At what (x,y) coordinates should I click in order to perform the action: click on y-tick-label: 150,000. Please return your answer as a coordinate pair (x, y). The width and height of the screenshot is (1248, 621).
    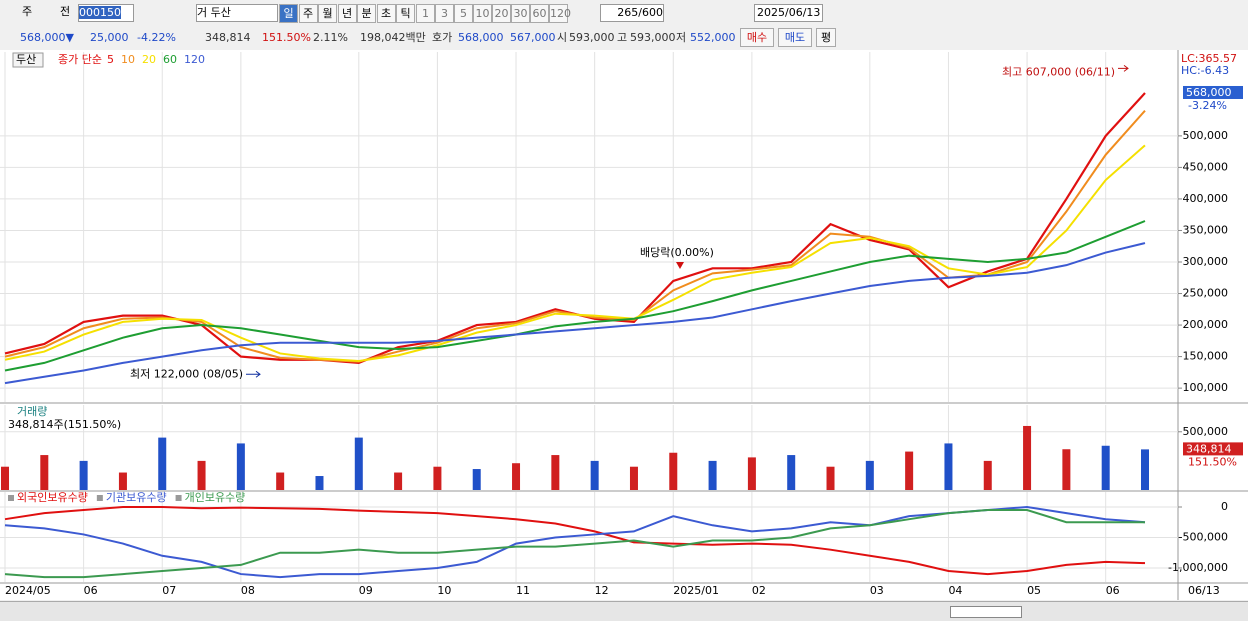
    Looking at the image, I should click on (1206, 356).